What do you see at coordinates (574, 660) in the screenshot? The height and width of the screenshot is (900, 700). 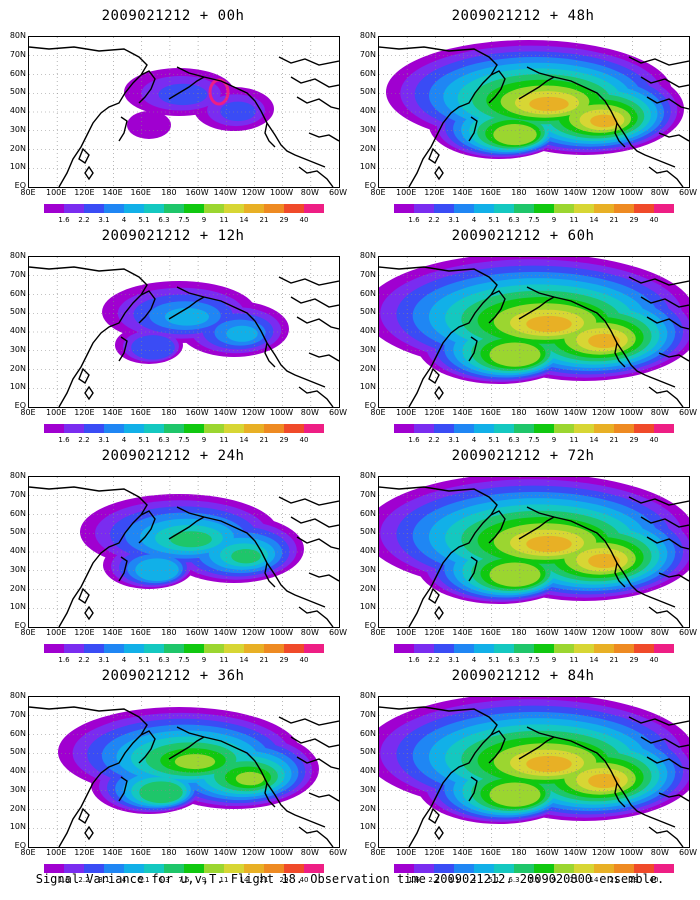 I see `colorbar-label: 11` at bounding box center [574, 660].